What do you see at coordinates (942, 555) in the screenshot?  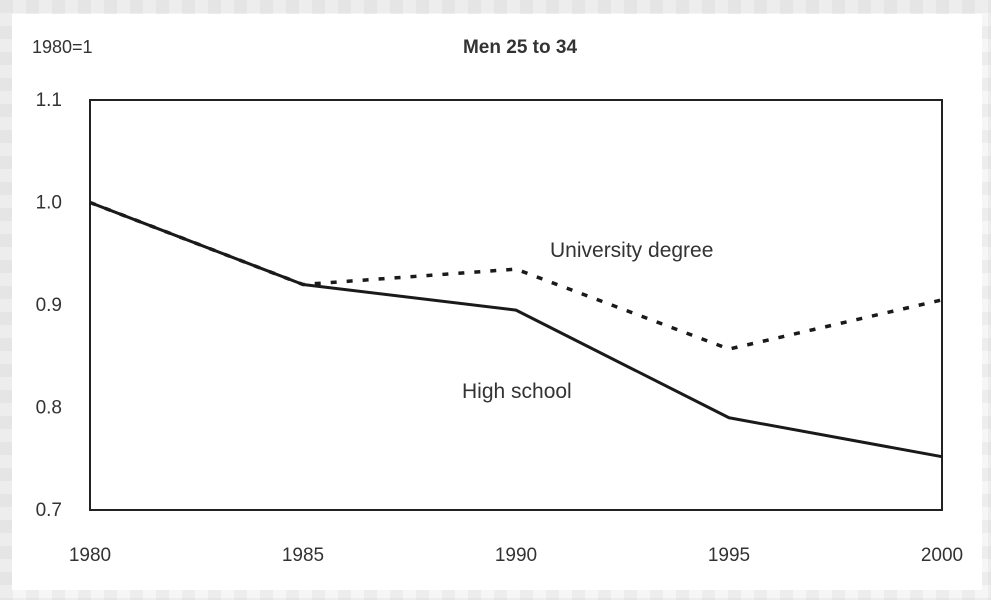 I see `x-tick-label: 2000` at bounding box center [942, 555].